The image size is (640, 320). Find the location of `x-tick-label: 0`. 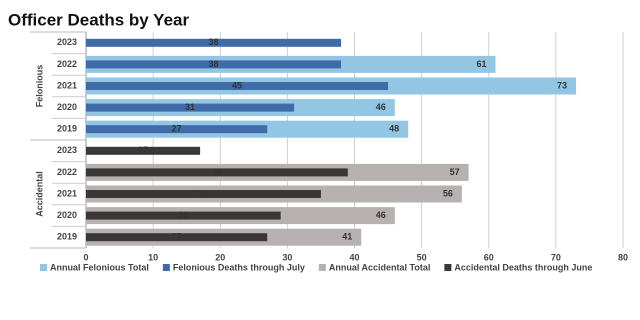

x-tick-label: 0 is located at coordinates (85, 257).